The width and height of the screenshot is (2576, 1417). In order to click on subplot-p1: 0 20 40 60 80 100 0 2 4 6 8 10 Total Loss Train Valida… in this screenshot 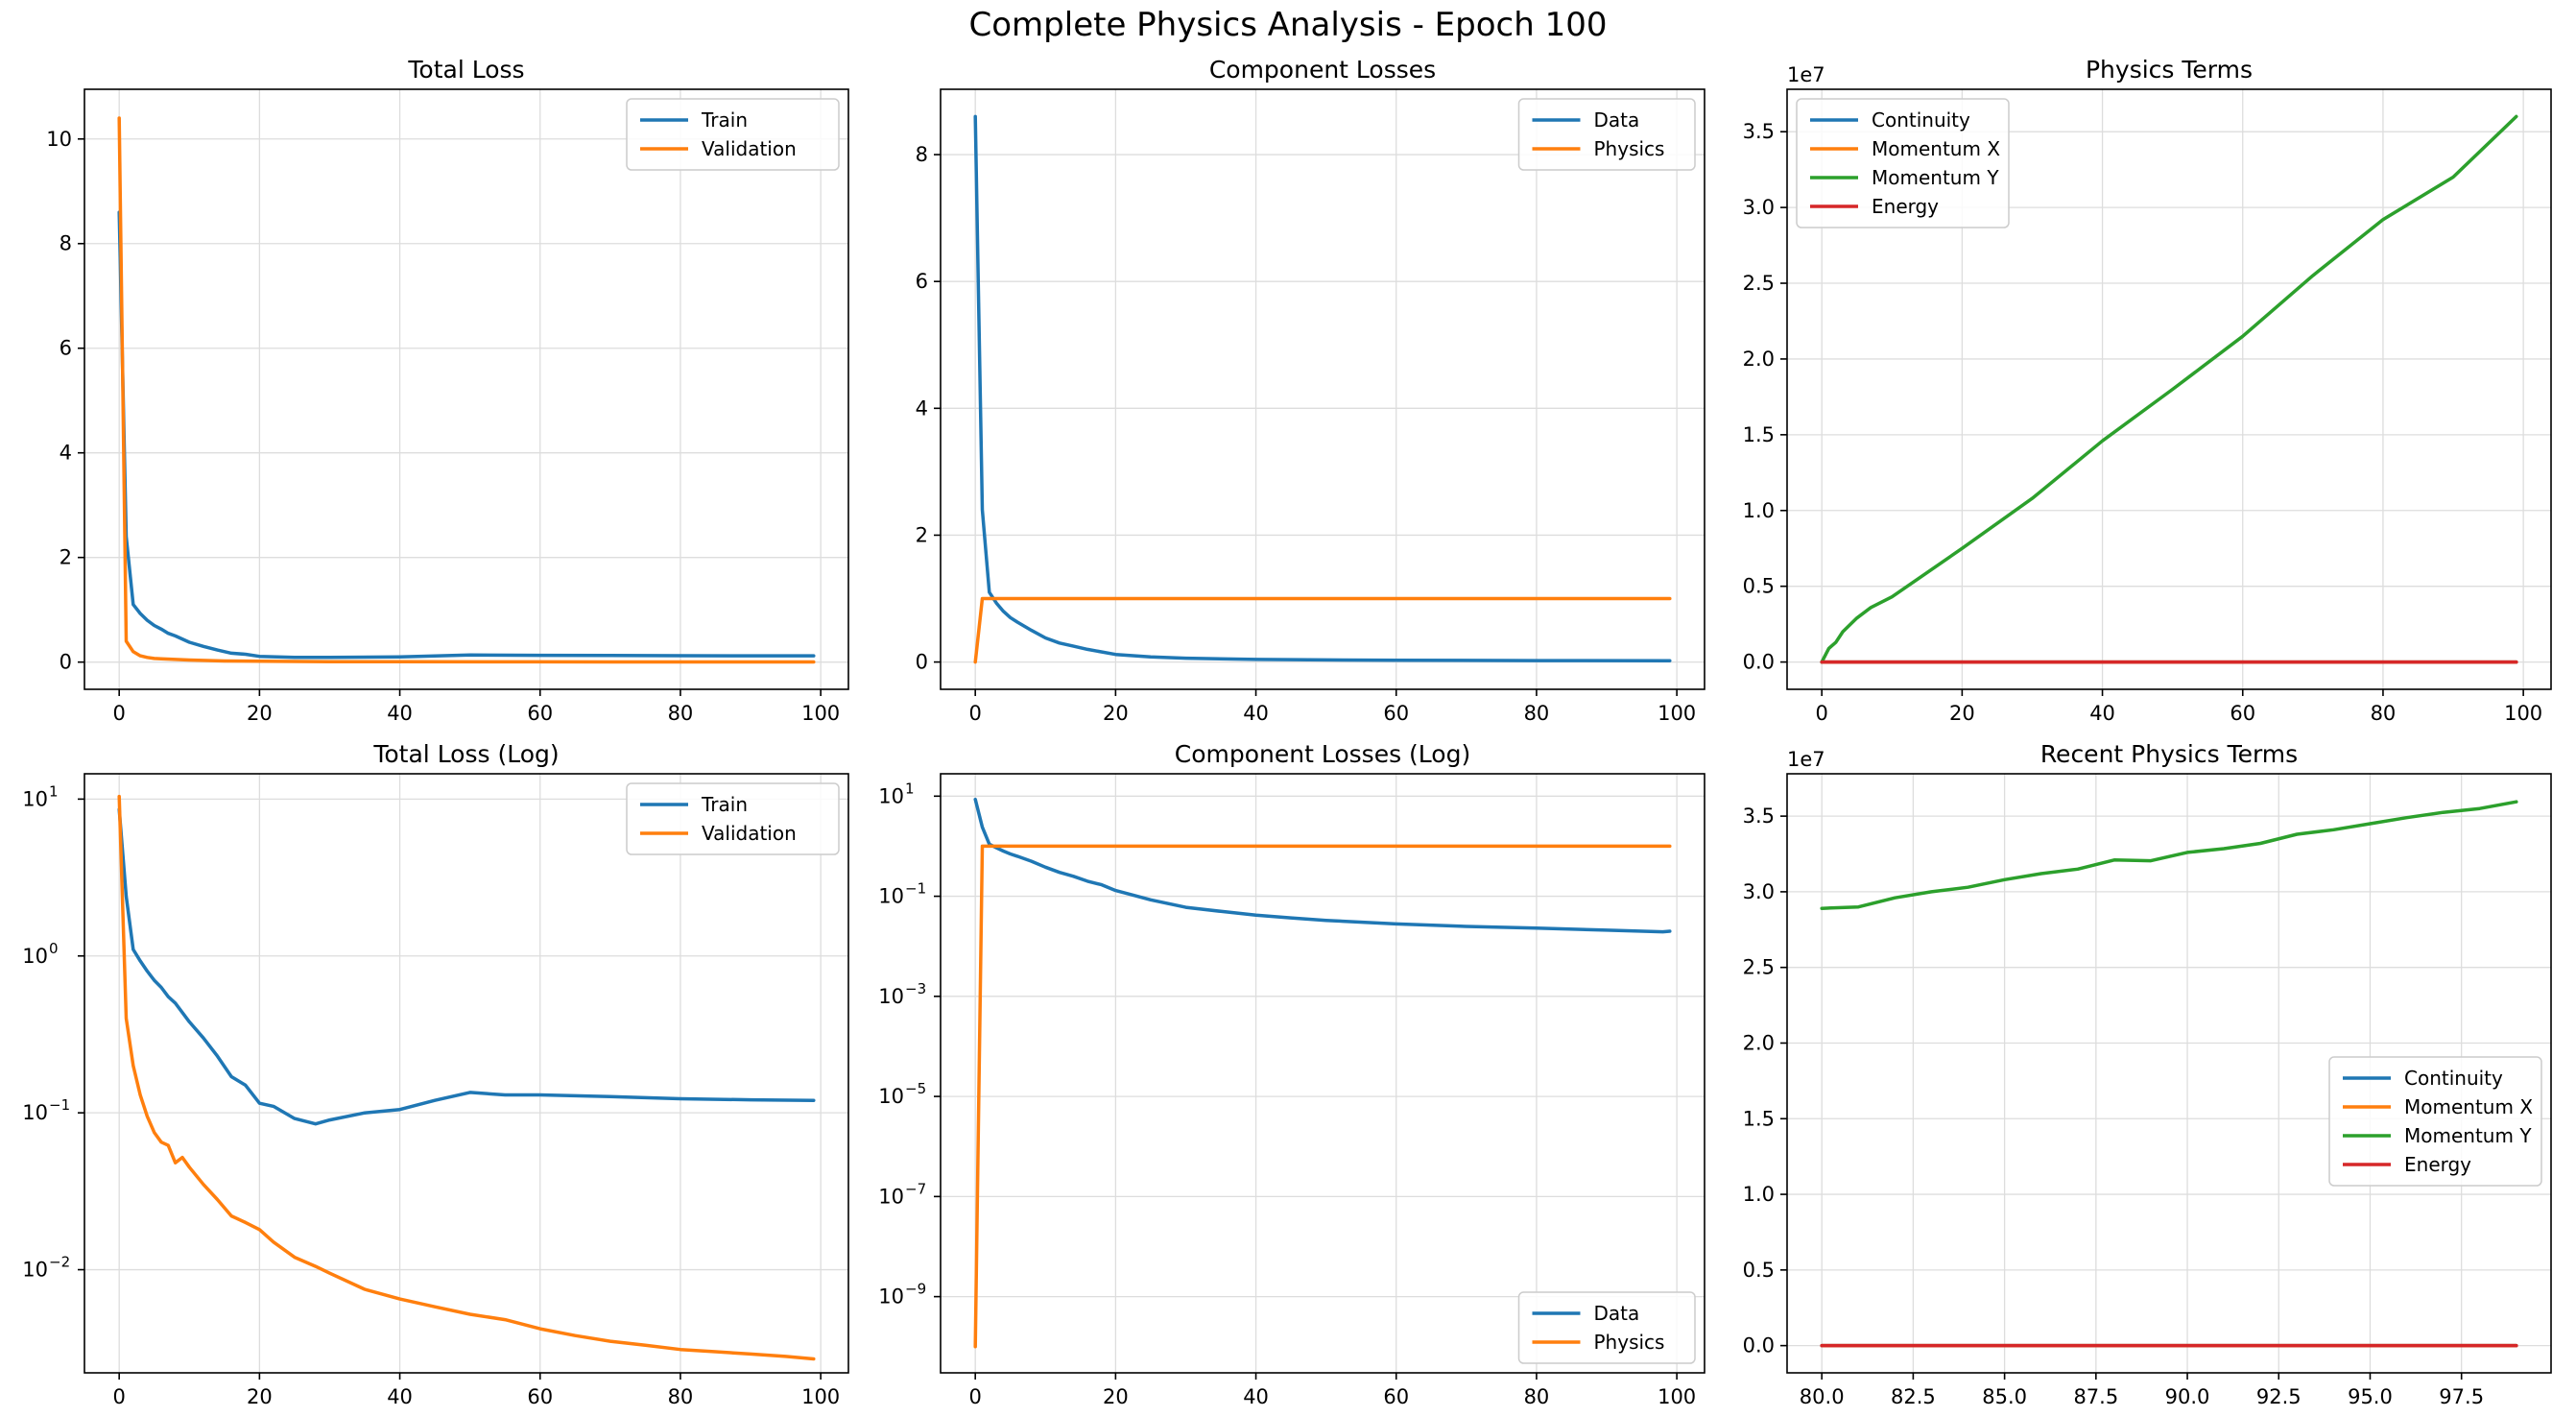, I will do `click(447, 390)`.